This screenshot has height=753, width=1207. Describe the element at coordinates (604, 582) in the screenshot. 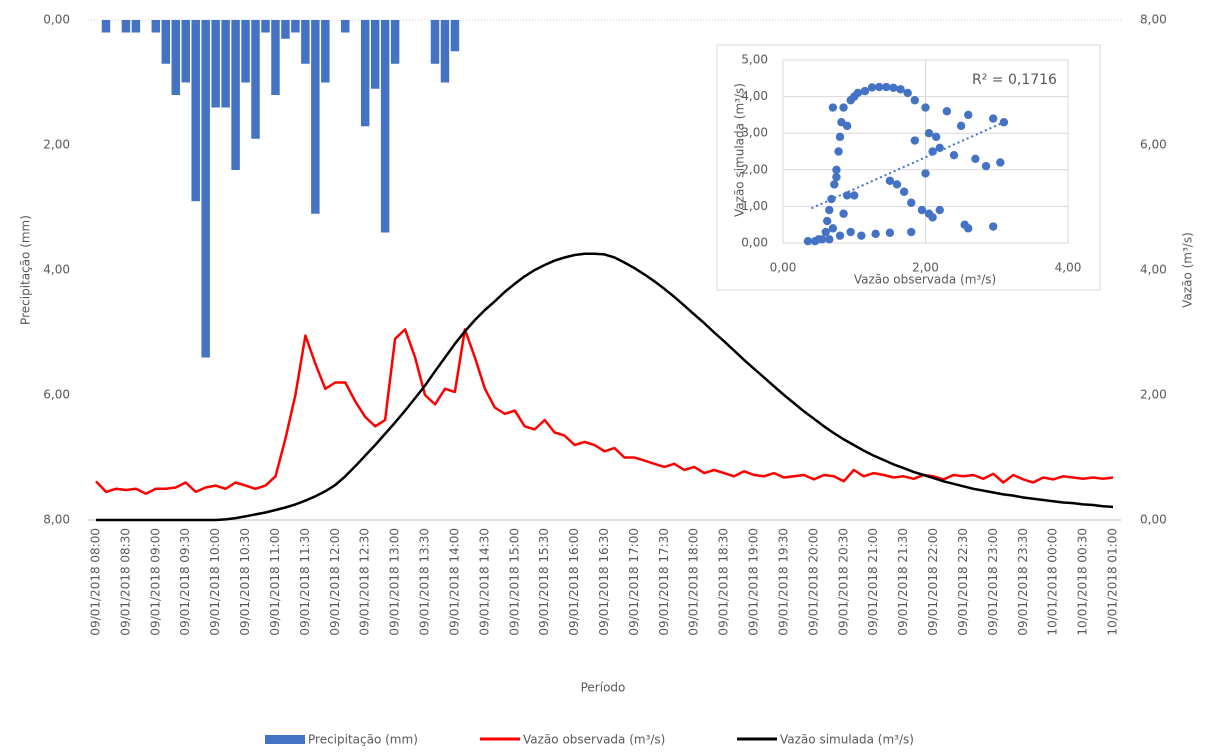

I see `x-tick-label: 09/01/2018 16:30` at that location.